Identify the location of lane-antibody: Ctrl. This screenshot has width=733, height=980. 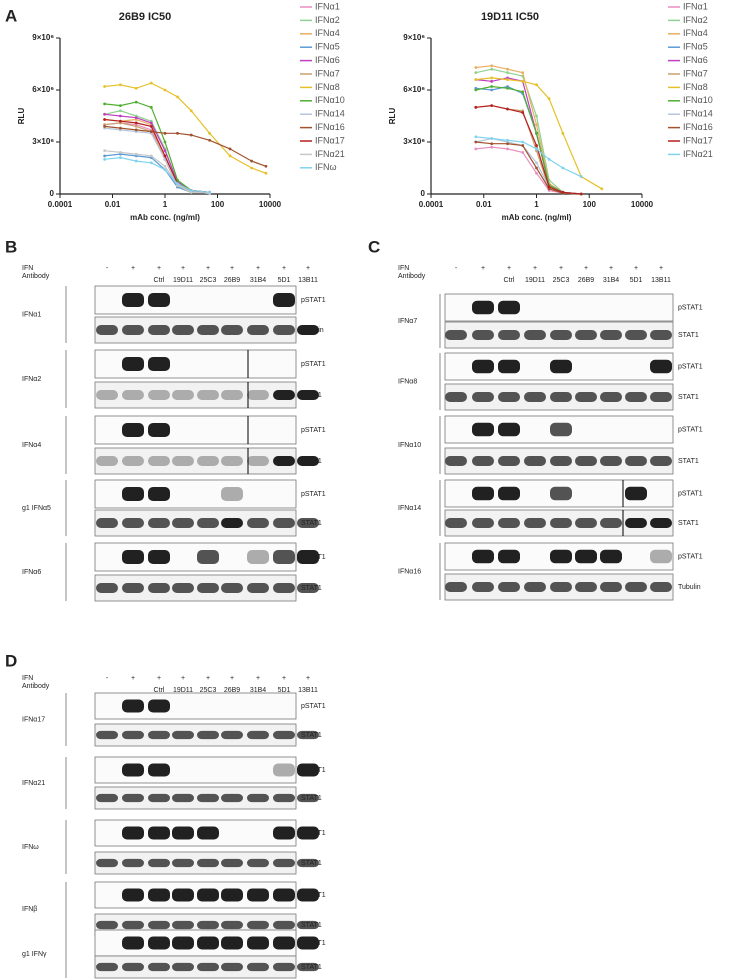
(159, 690).